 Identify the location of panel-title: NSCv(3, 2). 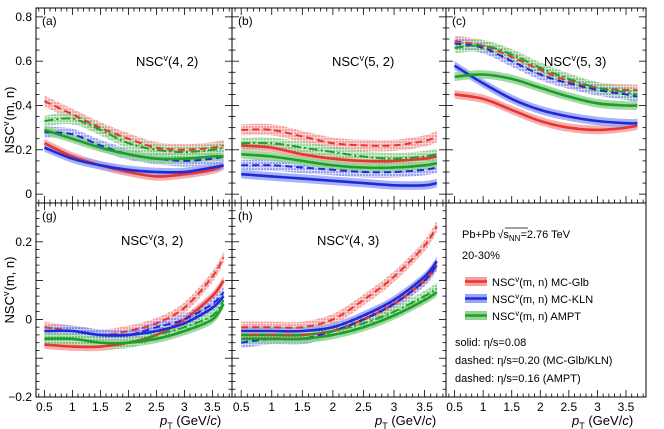
(152, 240).